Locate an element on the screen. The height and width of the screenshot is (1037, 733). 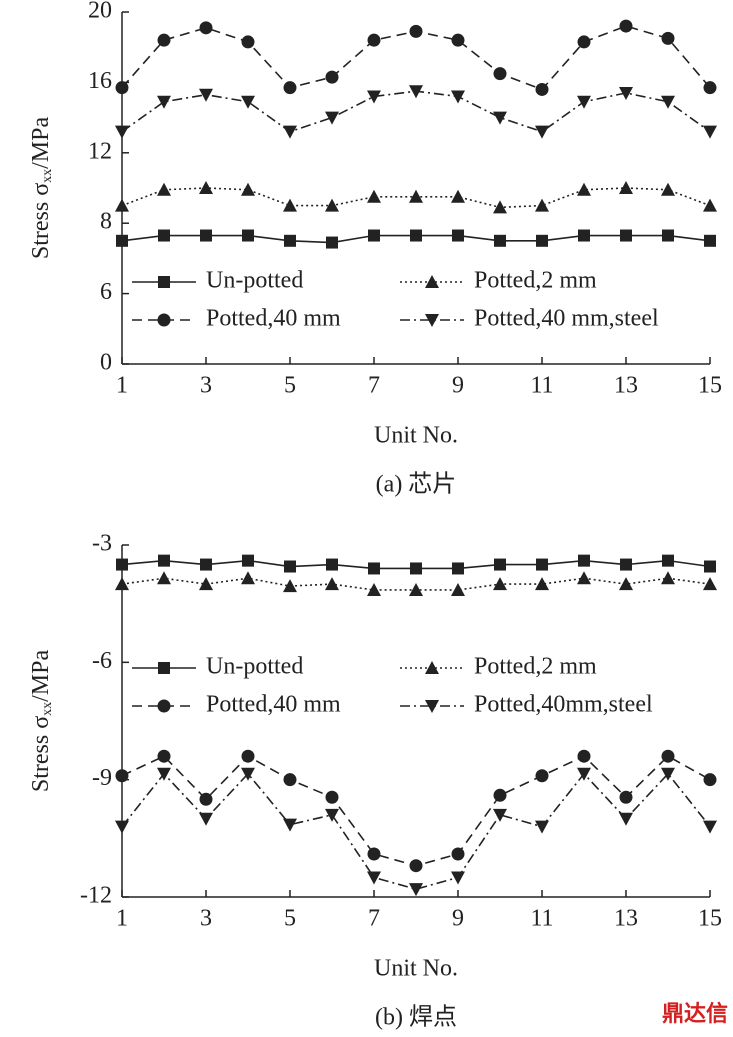
y-tick-label: -12 is located at coordinates (96, 896).